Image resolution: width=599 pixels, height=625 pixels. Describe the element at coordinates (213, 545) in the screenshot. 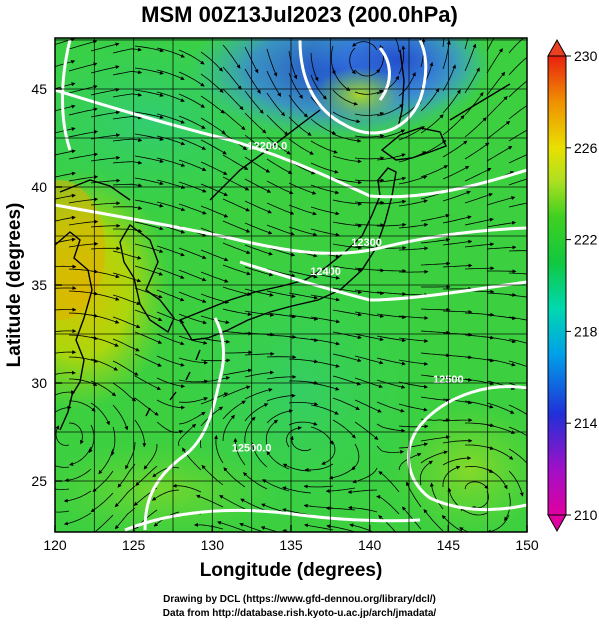

I see `x-tick-label: 130` at that location.